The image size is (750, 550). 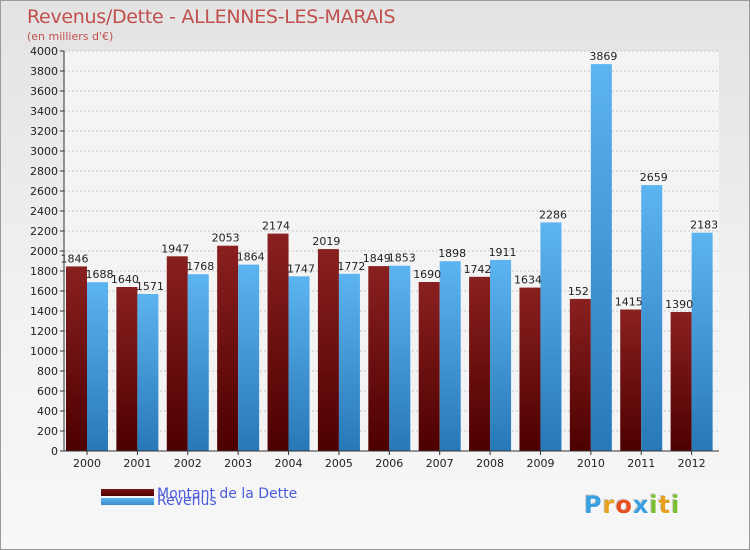 I want to click on data-label: 1634, so click(x=528, y=280).